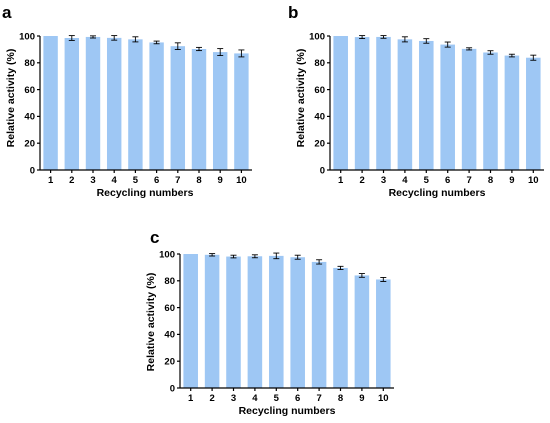 Image resolution: width=550 pixels, height=423 pixels. I want to click on panel-c-y-tick-label-40: 40, so click(169, 335).